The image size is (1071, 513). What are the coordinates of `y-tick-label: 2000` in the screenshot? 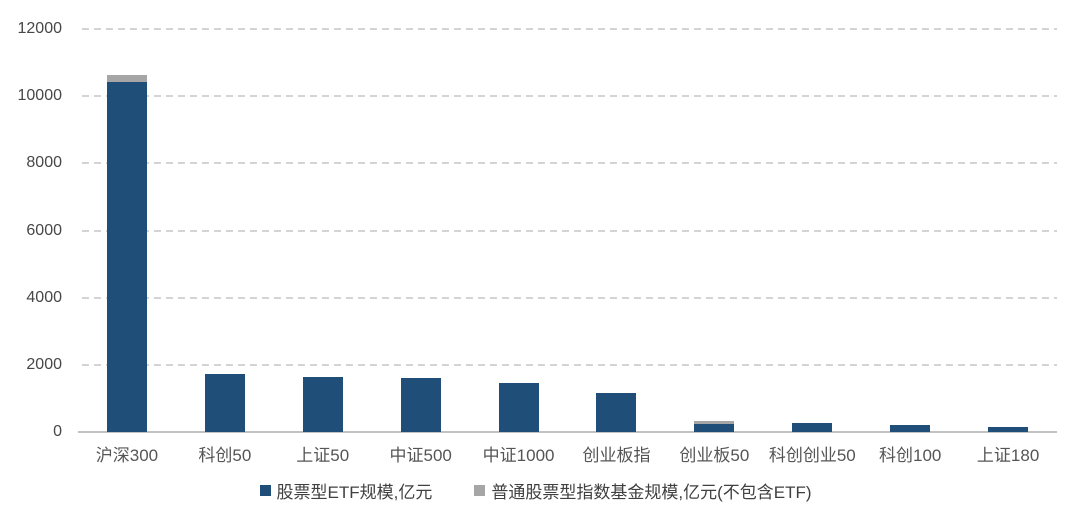 It's located at (44, 364).